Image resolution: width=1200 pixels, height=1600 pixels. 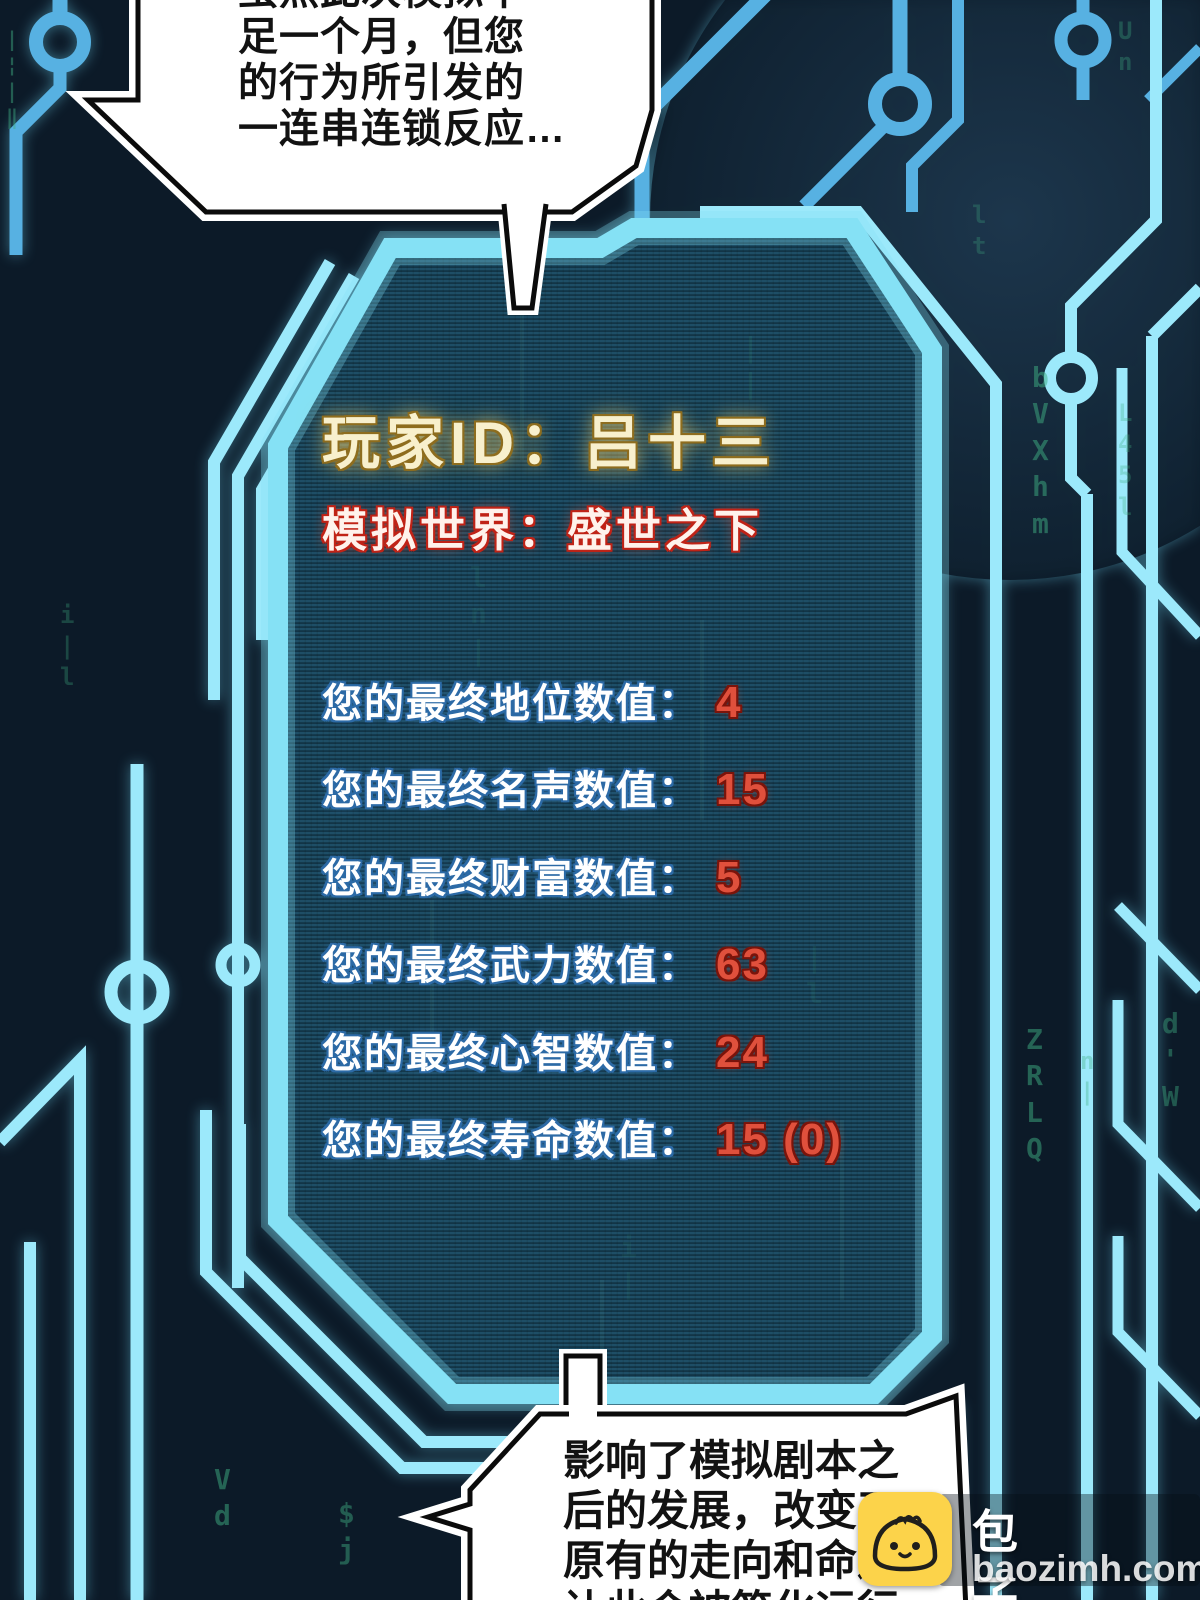 I want to click on stat-label: 您的最终寿命数值：, so click(x=511, y=1141).